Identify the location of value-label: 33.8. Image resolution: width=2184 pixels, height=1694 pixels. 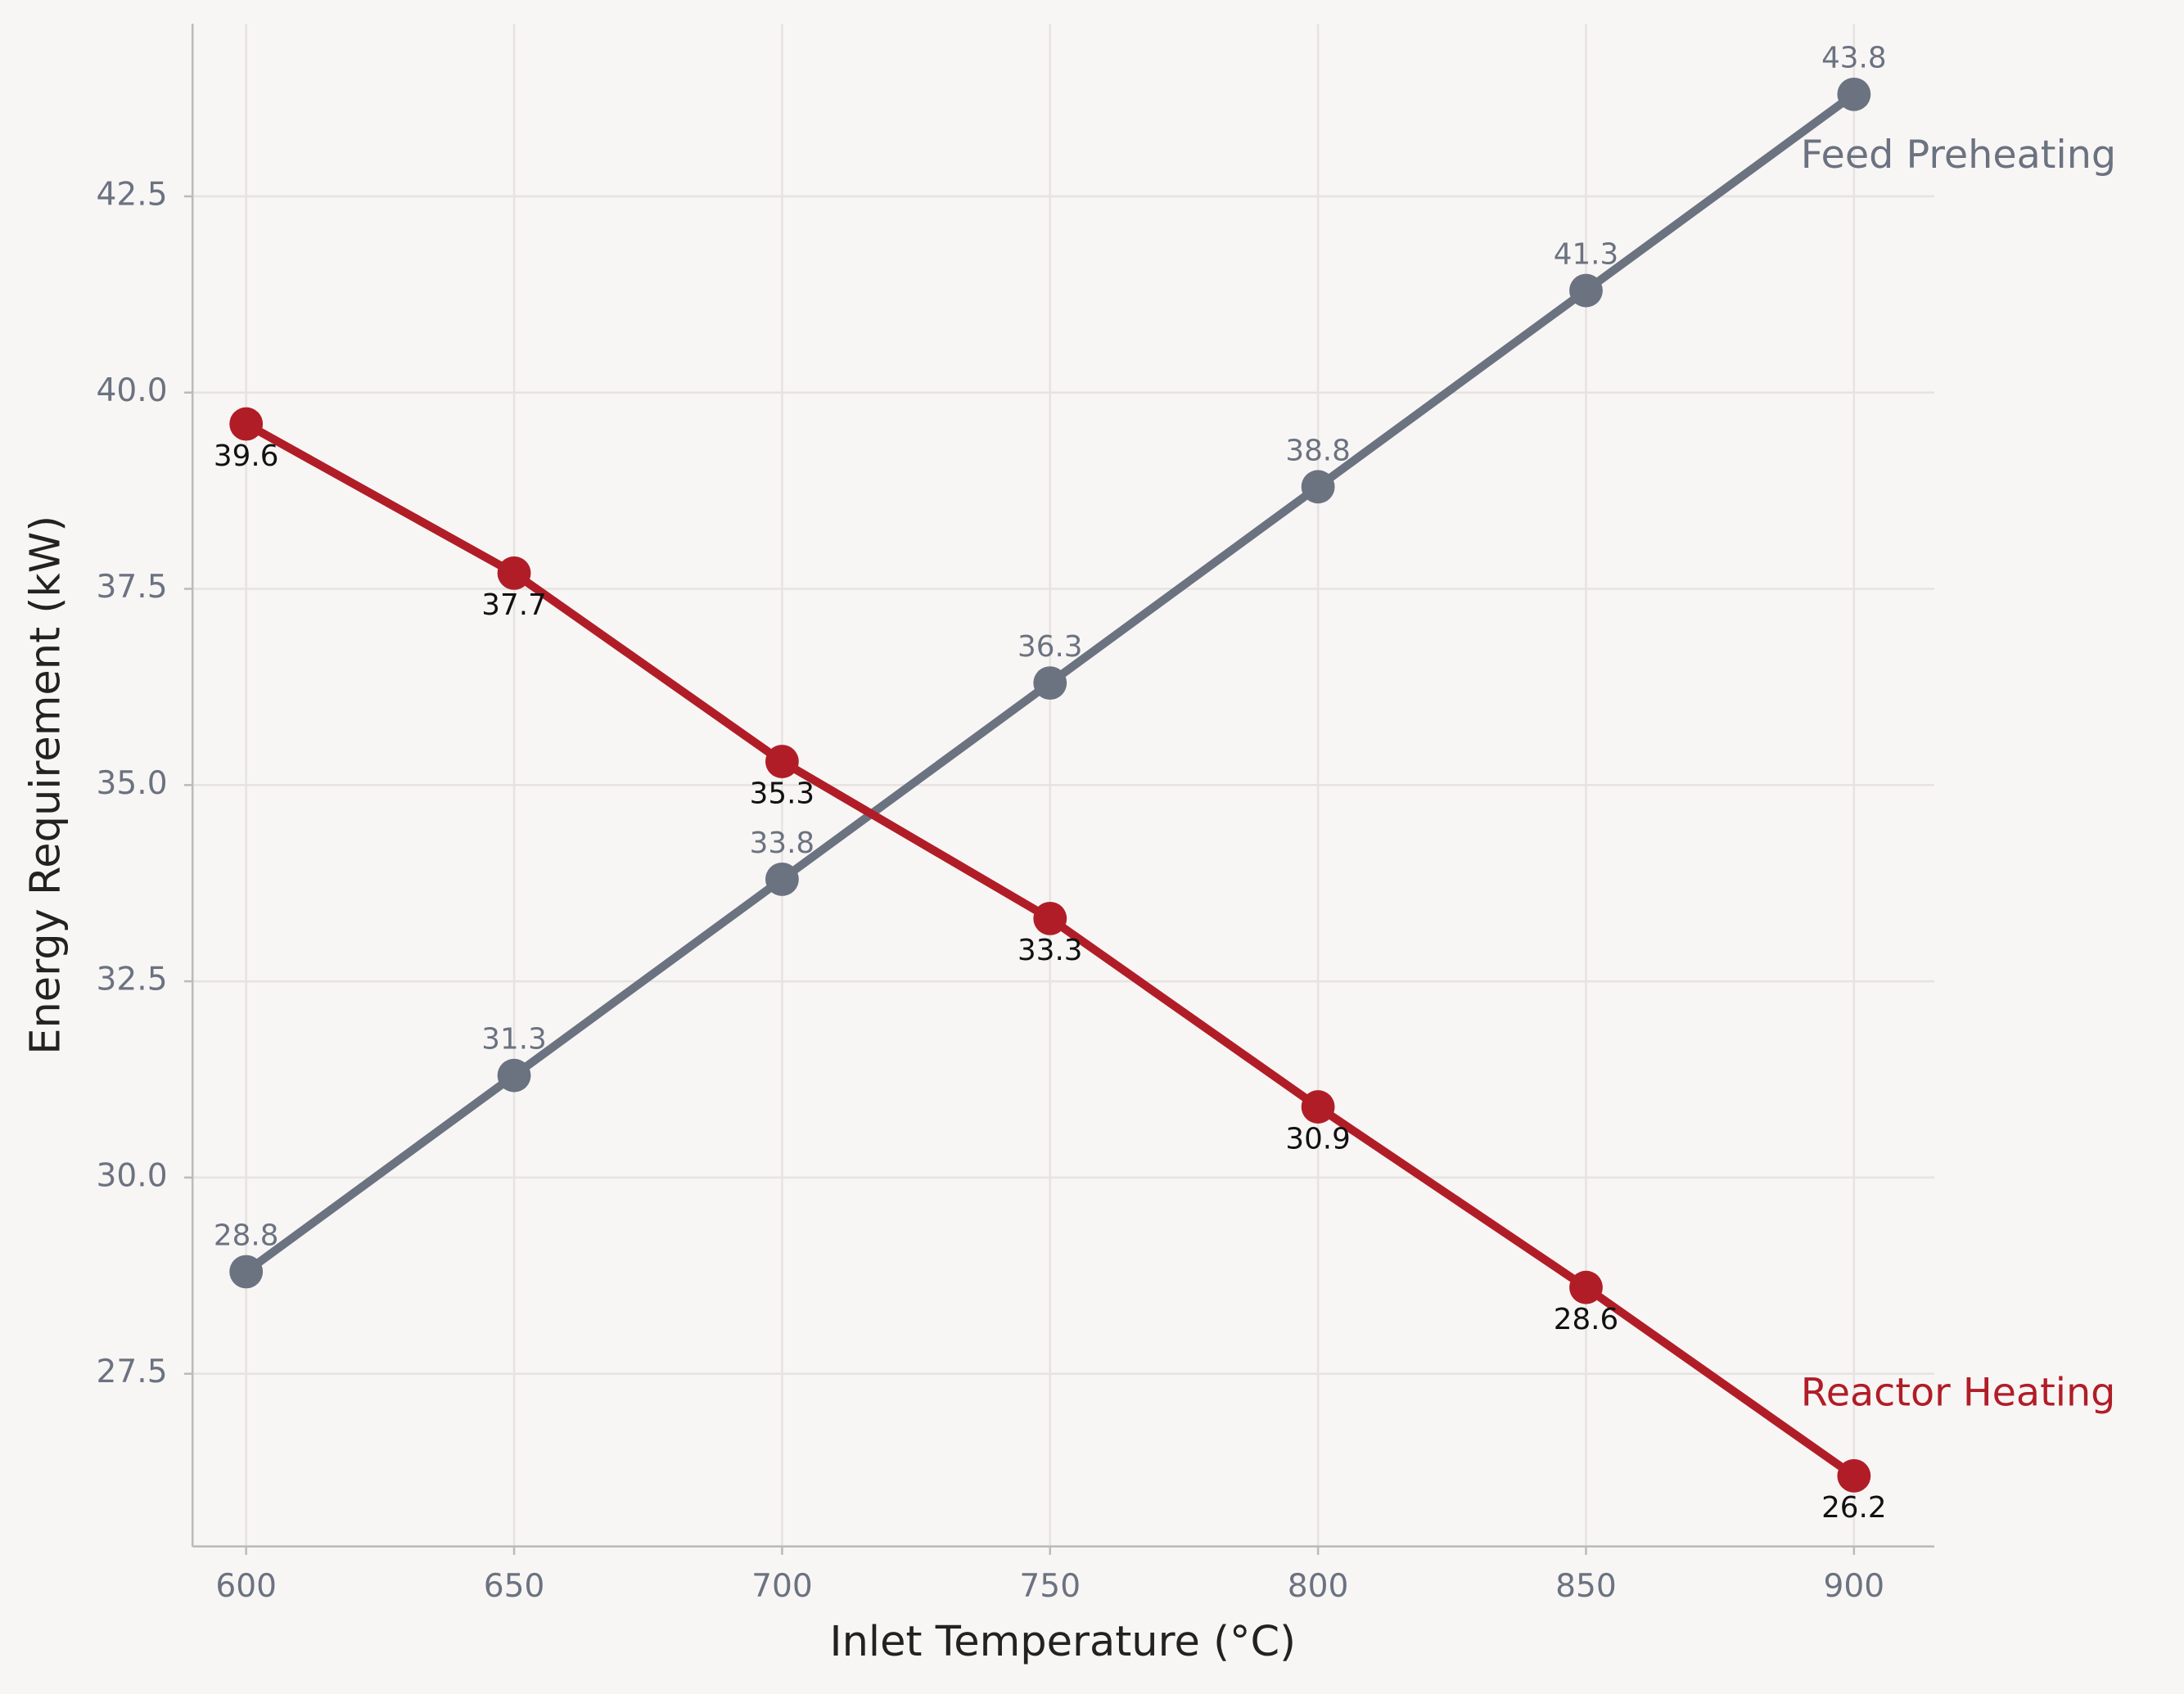
(782, 843).